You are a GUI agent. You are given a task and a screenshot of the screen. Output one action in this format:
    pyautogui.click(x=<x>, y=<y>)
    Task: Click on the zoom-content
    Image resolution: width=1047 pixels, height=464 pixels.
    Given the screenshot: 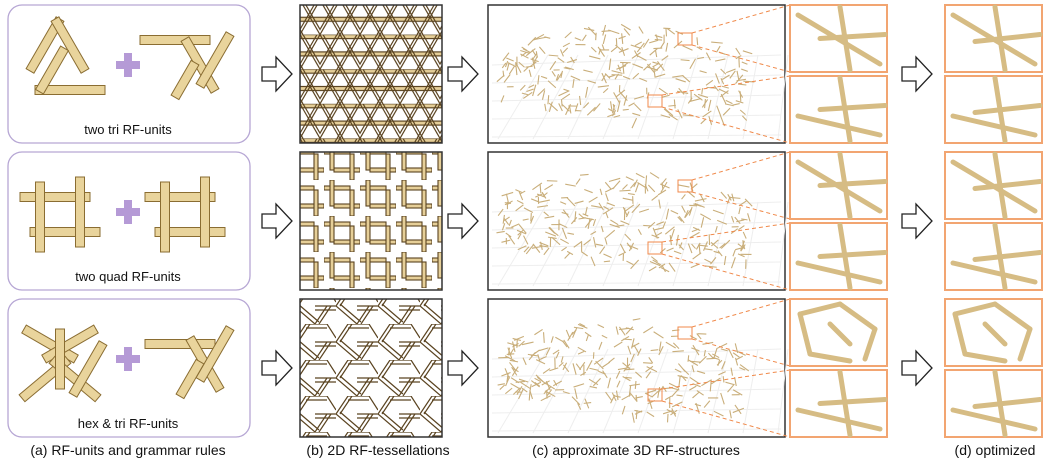 What is the action you would take?
    pyautogui.click(x=841, y=109)
    